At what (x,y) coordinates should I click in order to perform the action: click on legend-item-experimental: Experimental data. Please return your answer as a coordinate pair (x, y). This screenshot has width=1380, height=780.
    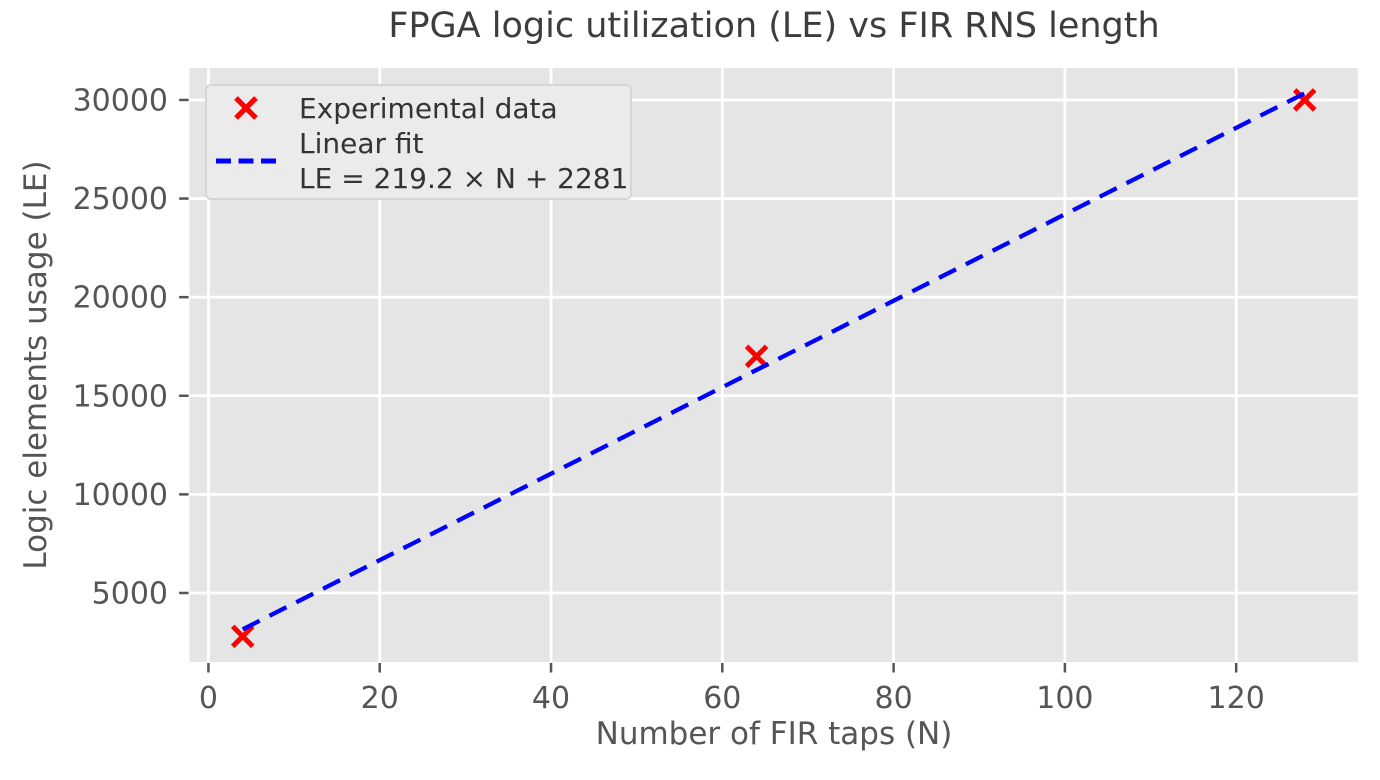
    Looking at the image, I should click on (416, 108).